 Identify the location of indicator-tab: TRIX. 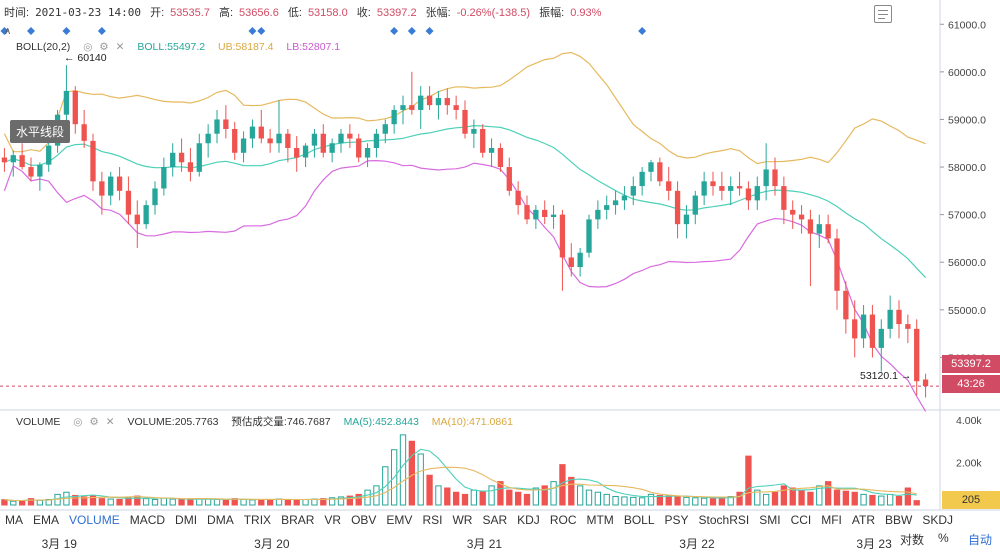
(257, 520).